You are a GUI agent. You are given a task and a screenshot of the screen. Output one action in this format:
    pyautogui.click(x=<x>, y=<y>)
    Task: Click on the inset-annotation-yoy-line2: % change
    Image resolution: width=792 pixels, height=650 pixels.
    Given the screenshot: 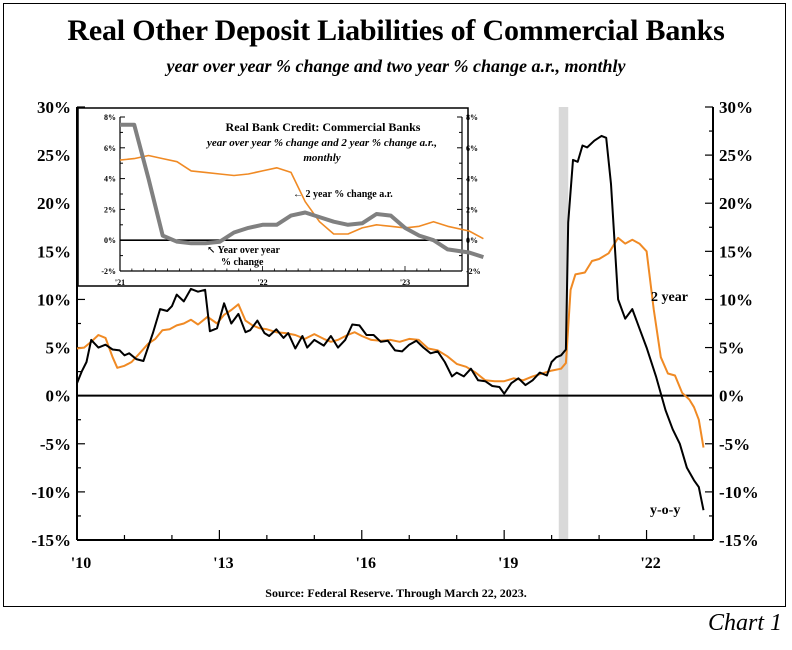 What is the action you would take?
    pyautogui.click(x=242, y=262)
    